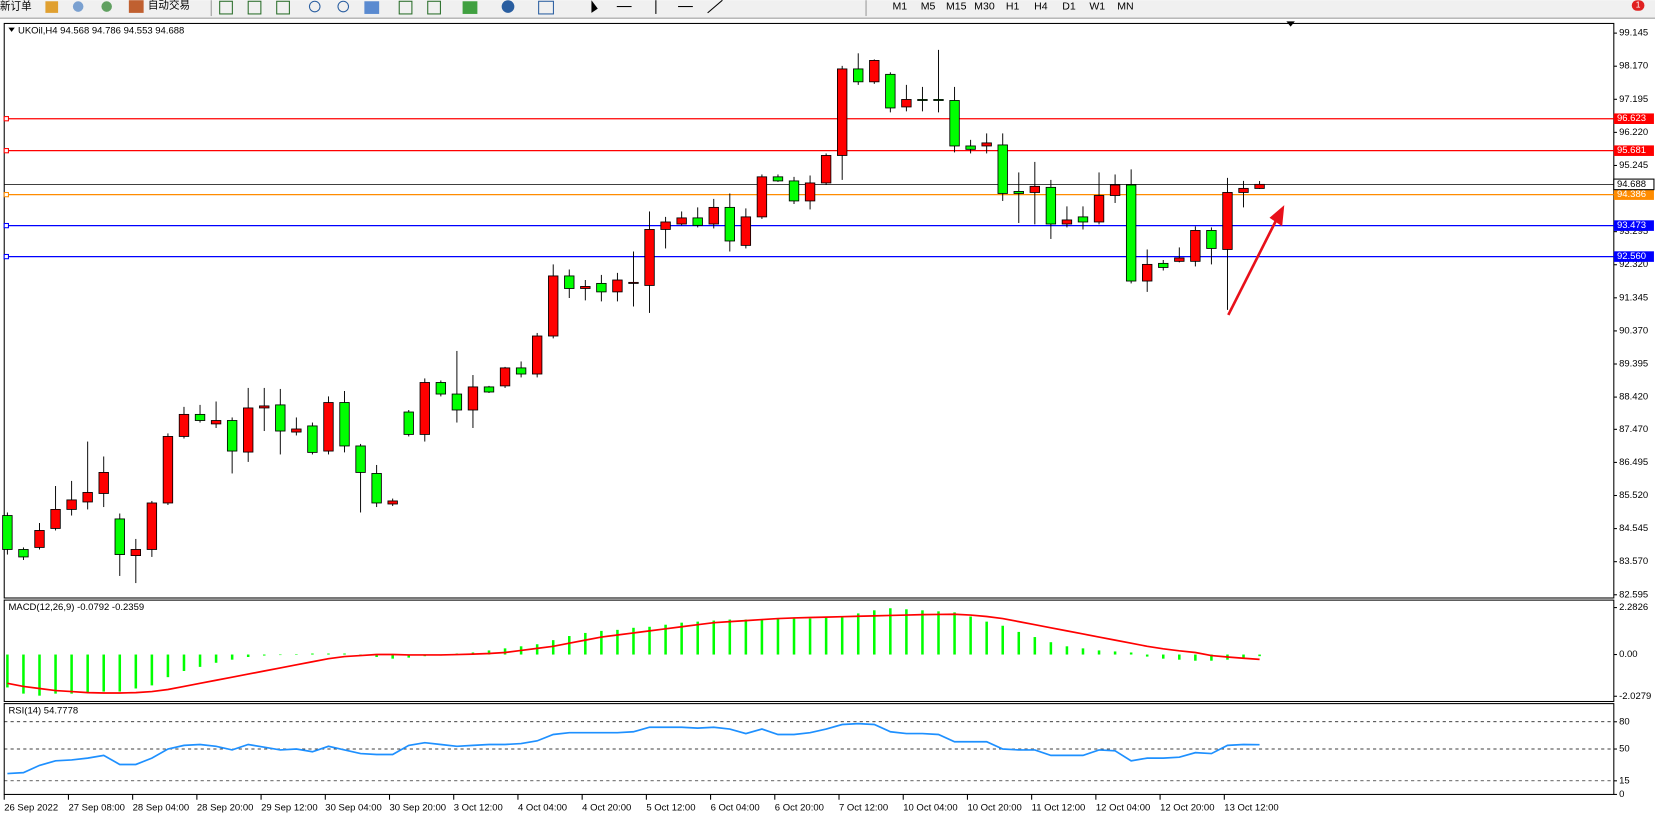  What do you see at coordinates (928, 6) in the screenshot?
I see `timeframe-button: M5` at bounding box center [928, 6].